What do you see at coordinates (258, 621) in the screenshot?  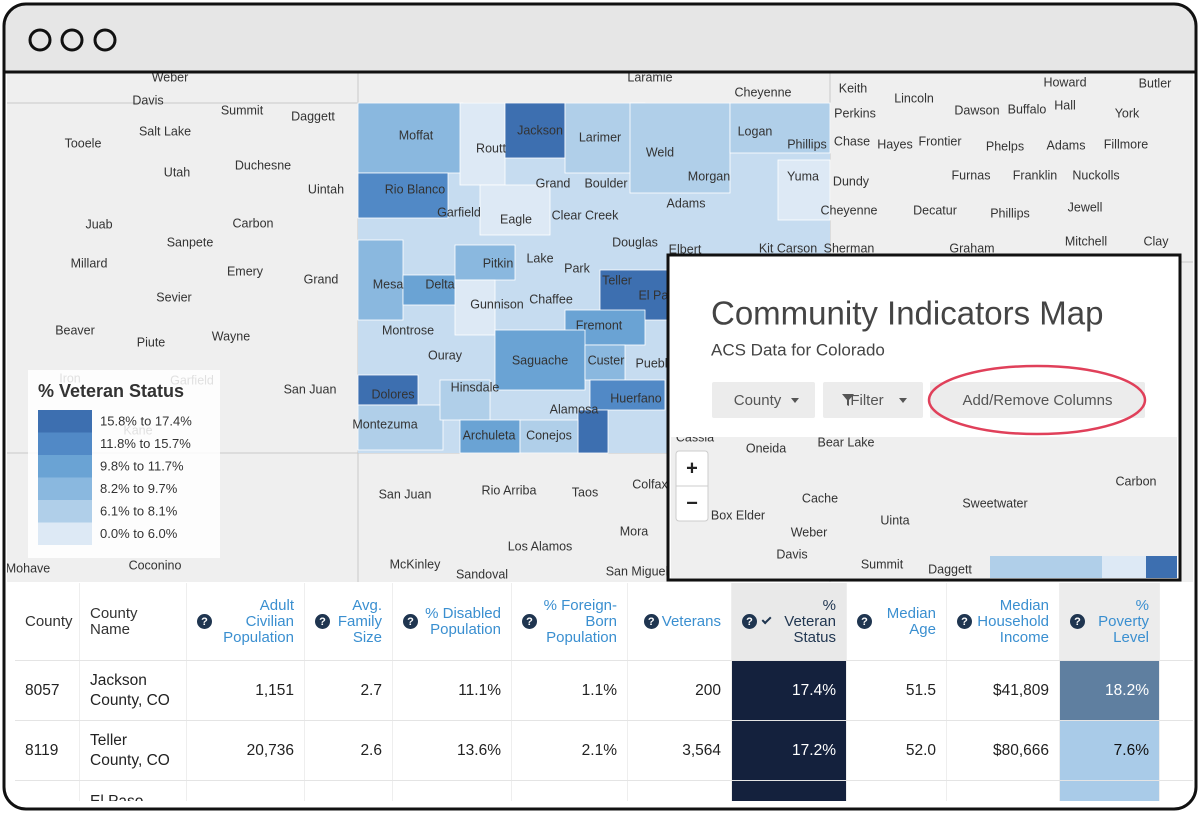 I see `header-label: Adult Civilian Population` at bounding box center [258, 621].